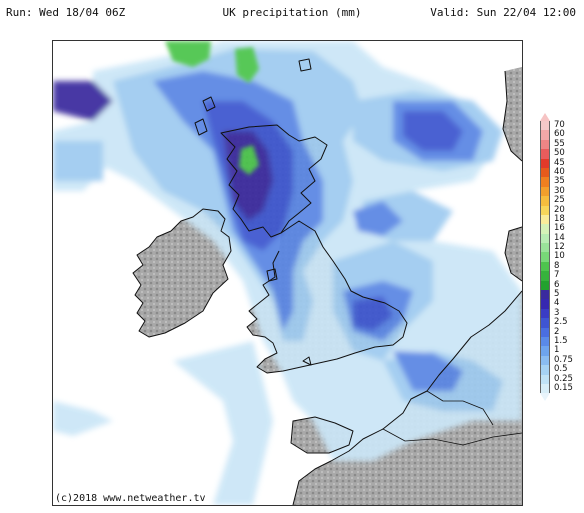  I want to click on legend-label: 7, so click(557, 275).